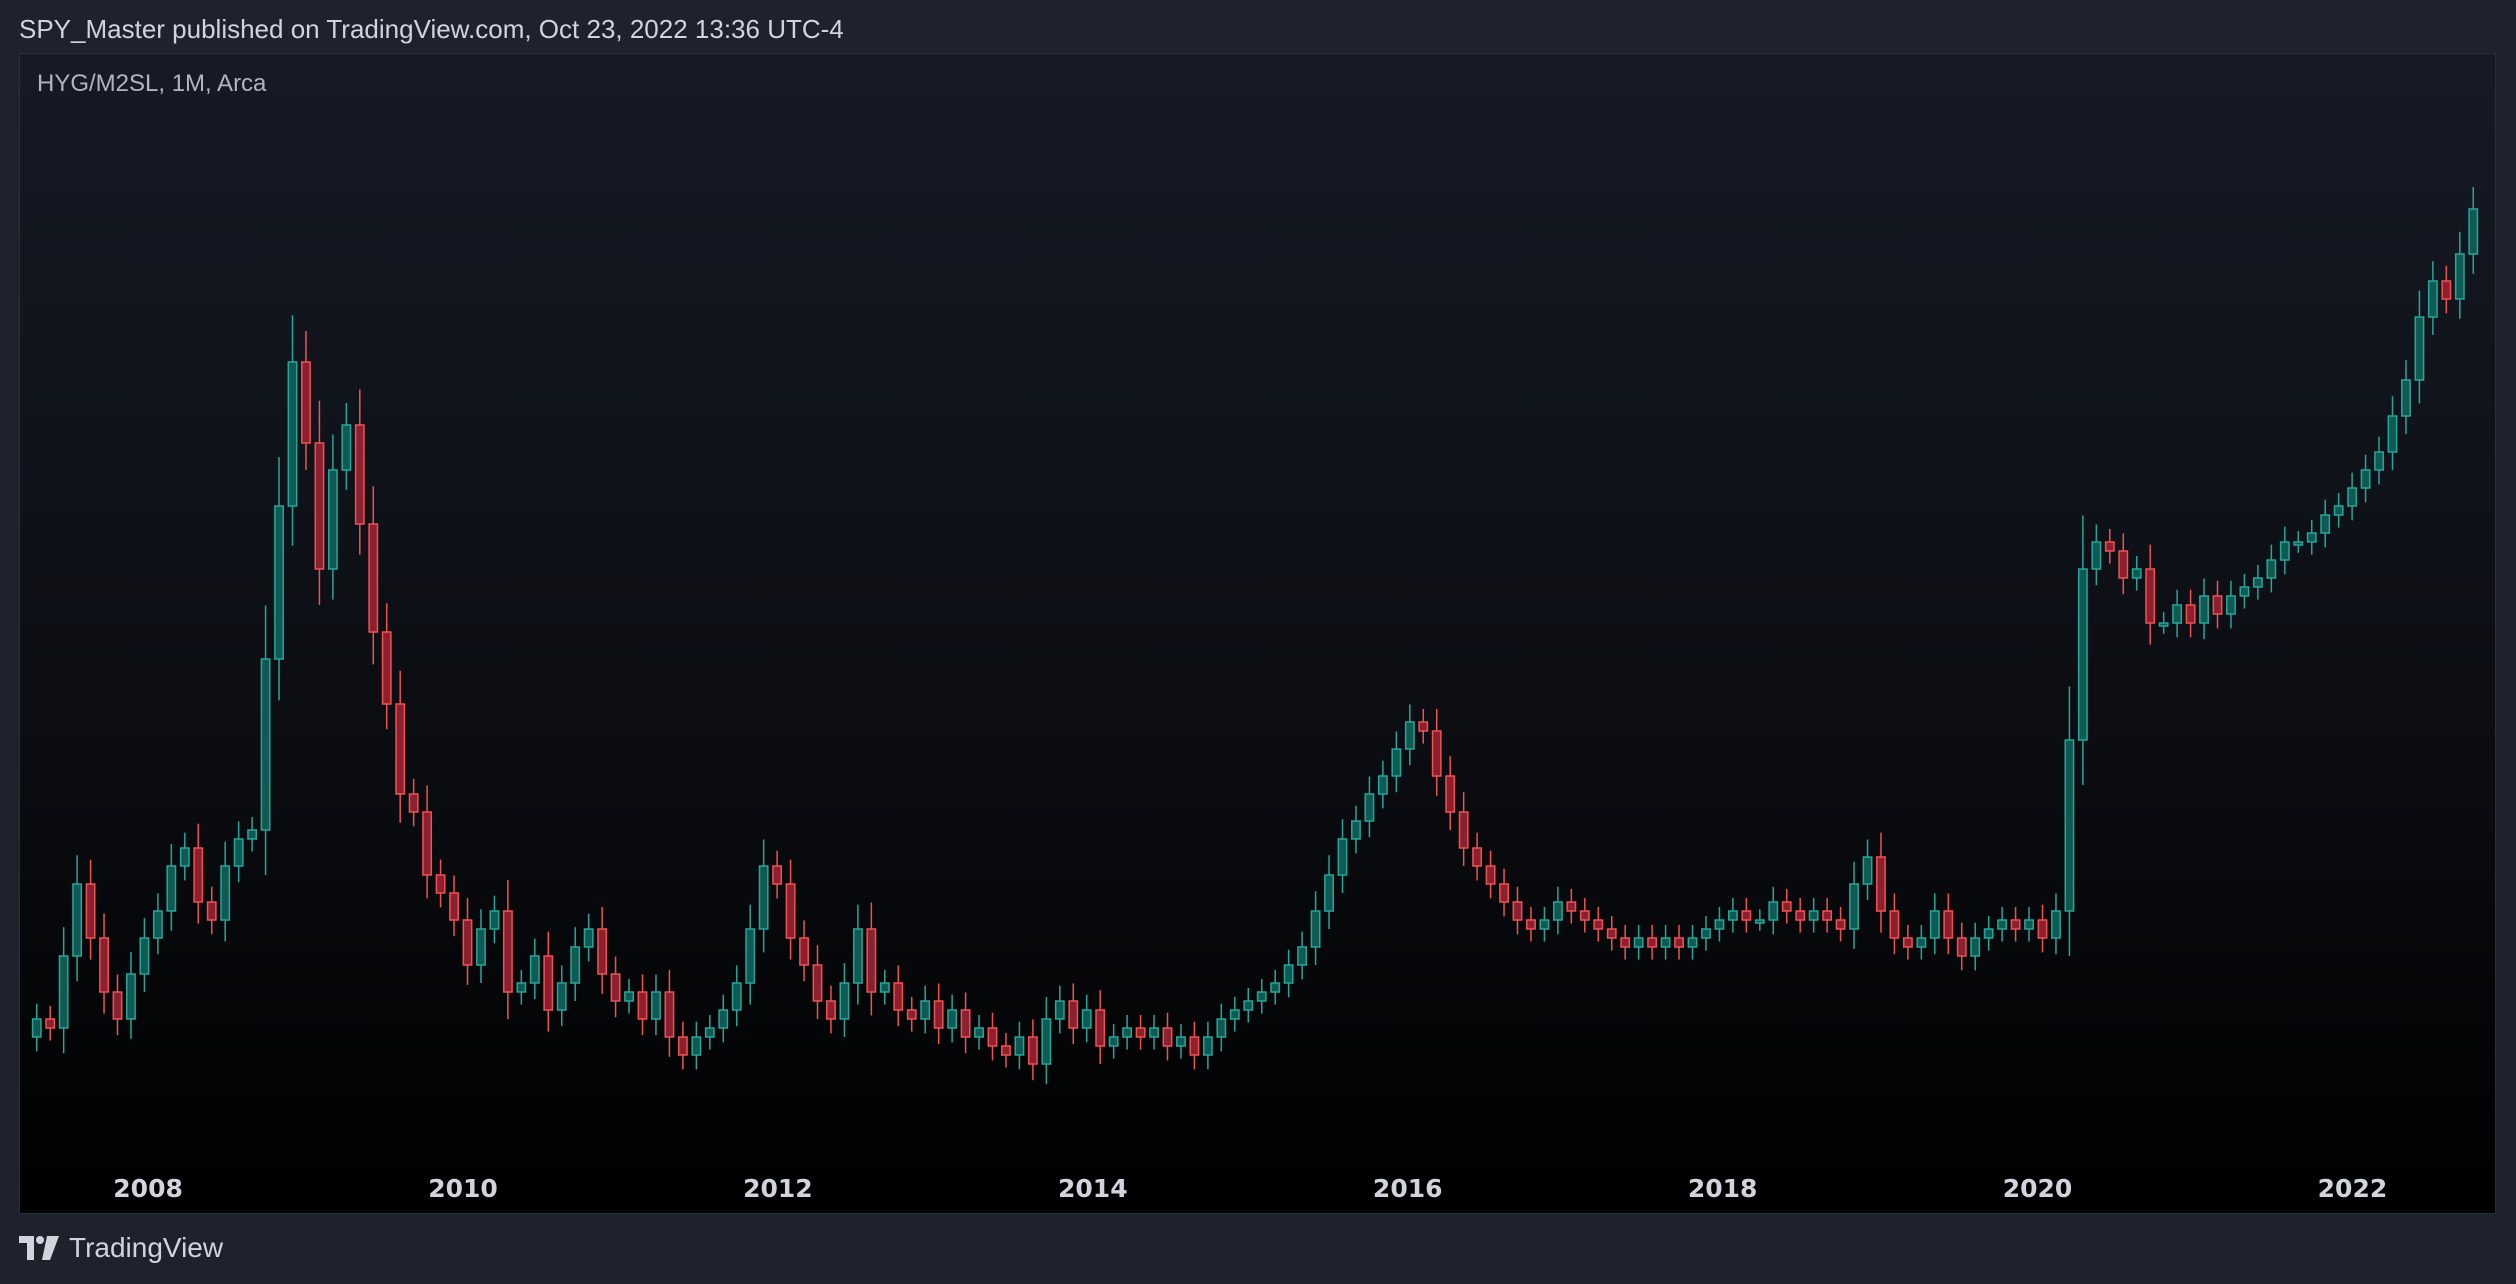 This screenshot has width=2516, height=1284. What do you see at coordinates (463, 1188) in the screenshot?
I see `x-tick-label: 2010` at bounding box center [463, 1188].